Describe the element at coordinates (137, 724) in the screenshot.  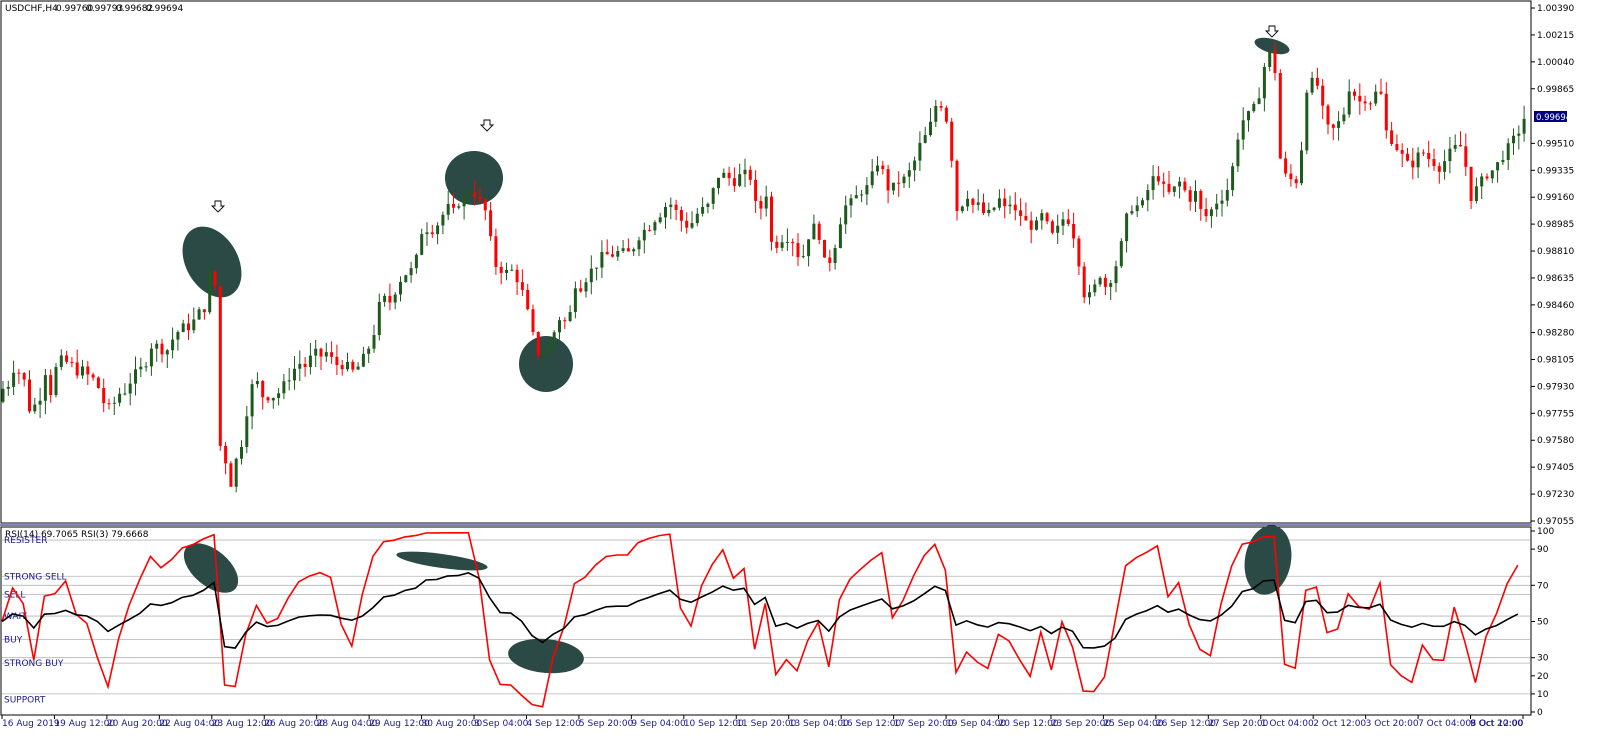
I see `time-tick-label: 20 Aug 20:00` at that location.